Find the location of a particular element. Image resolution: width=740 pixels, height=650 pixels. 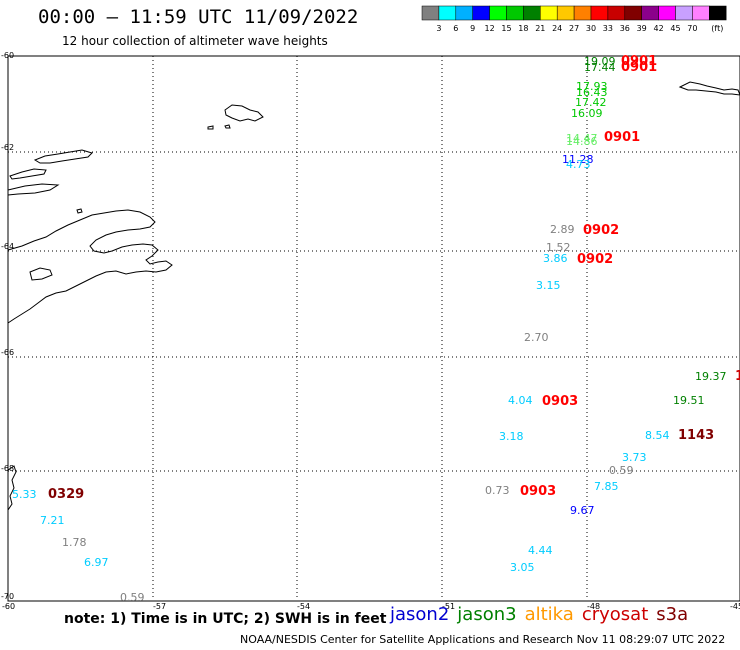

wave-height-value: 6.97 is located at coordinates (96, 562).